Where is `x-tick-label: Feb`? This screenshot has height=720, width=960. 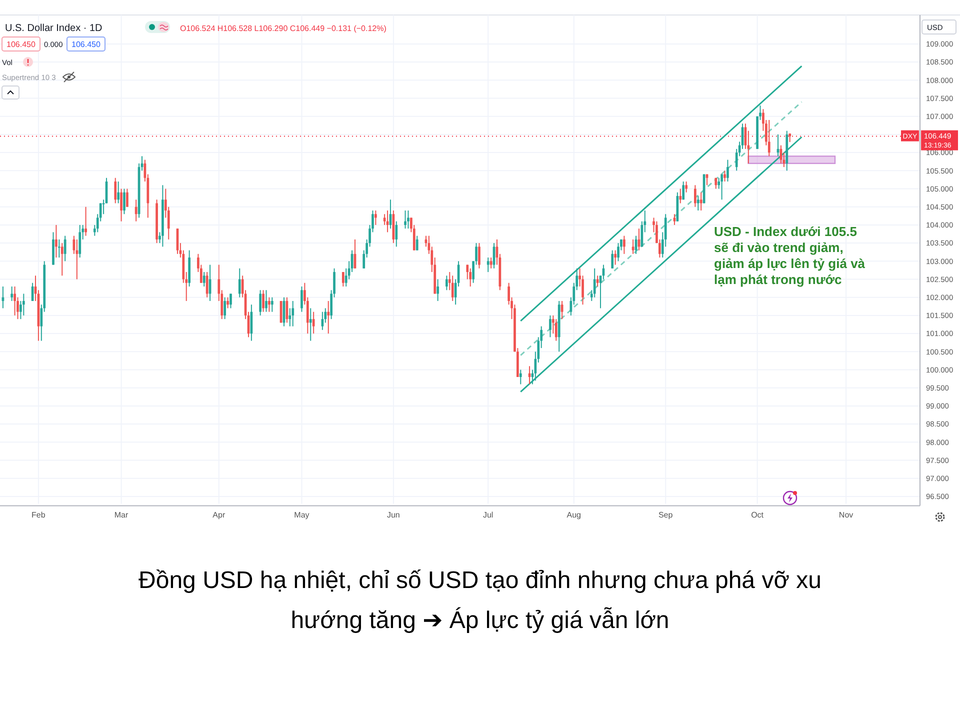 x-tick-label: Feb is located at coordinates (39, 515).